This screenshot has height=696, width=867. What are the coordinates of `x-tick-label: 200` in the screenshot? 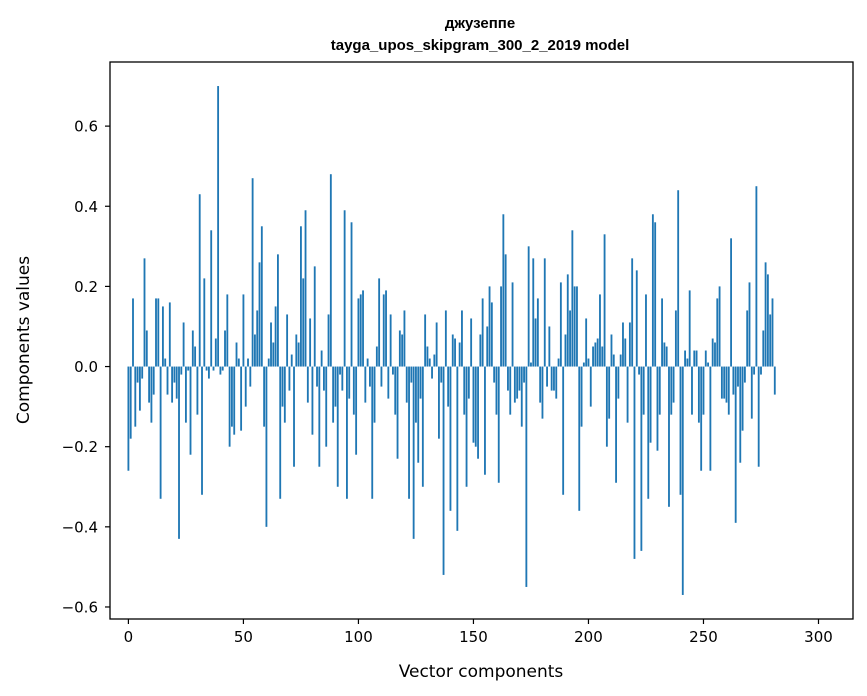 It's located at (588, 637).